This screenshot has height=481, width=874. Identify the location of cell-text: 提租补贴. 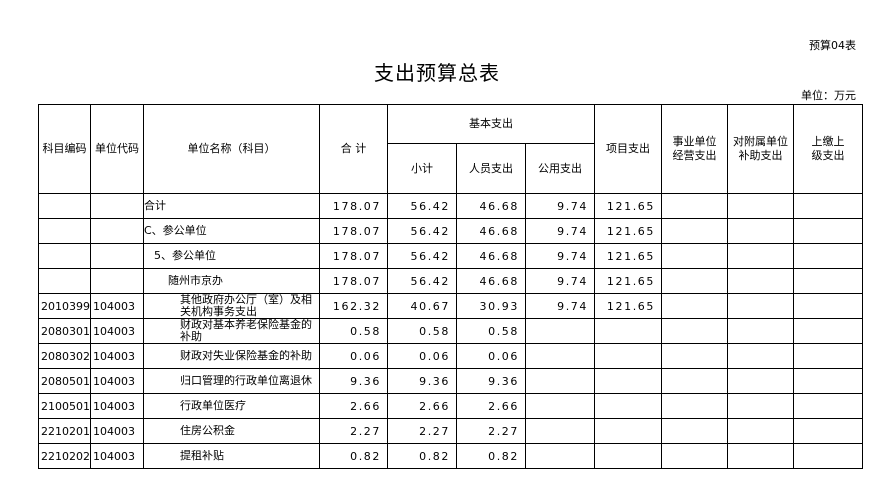
(202, 456).